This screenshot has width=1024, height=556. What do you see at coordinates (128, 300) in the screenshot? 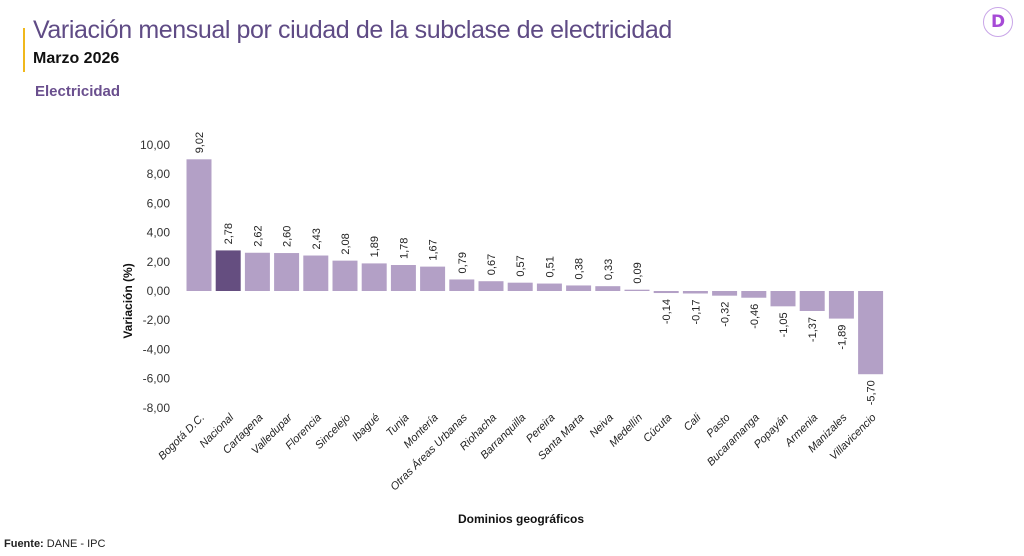
I see `y-axis-title: Variación (%)` at bounding box center [128, 300].